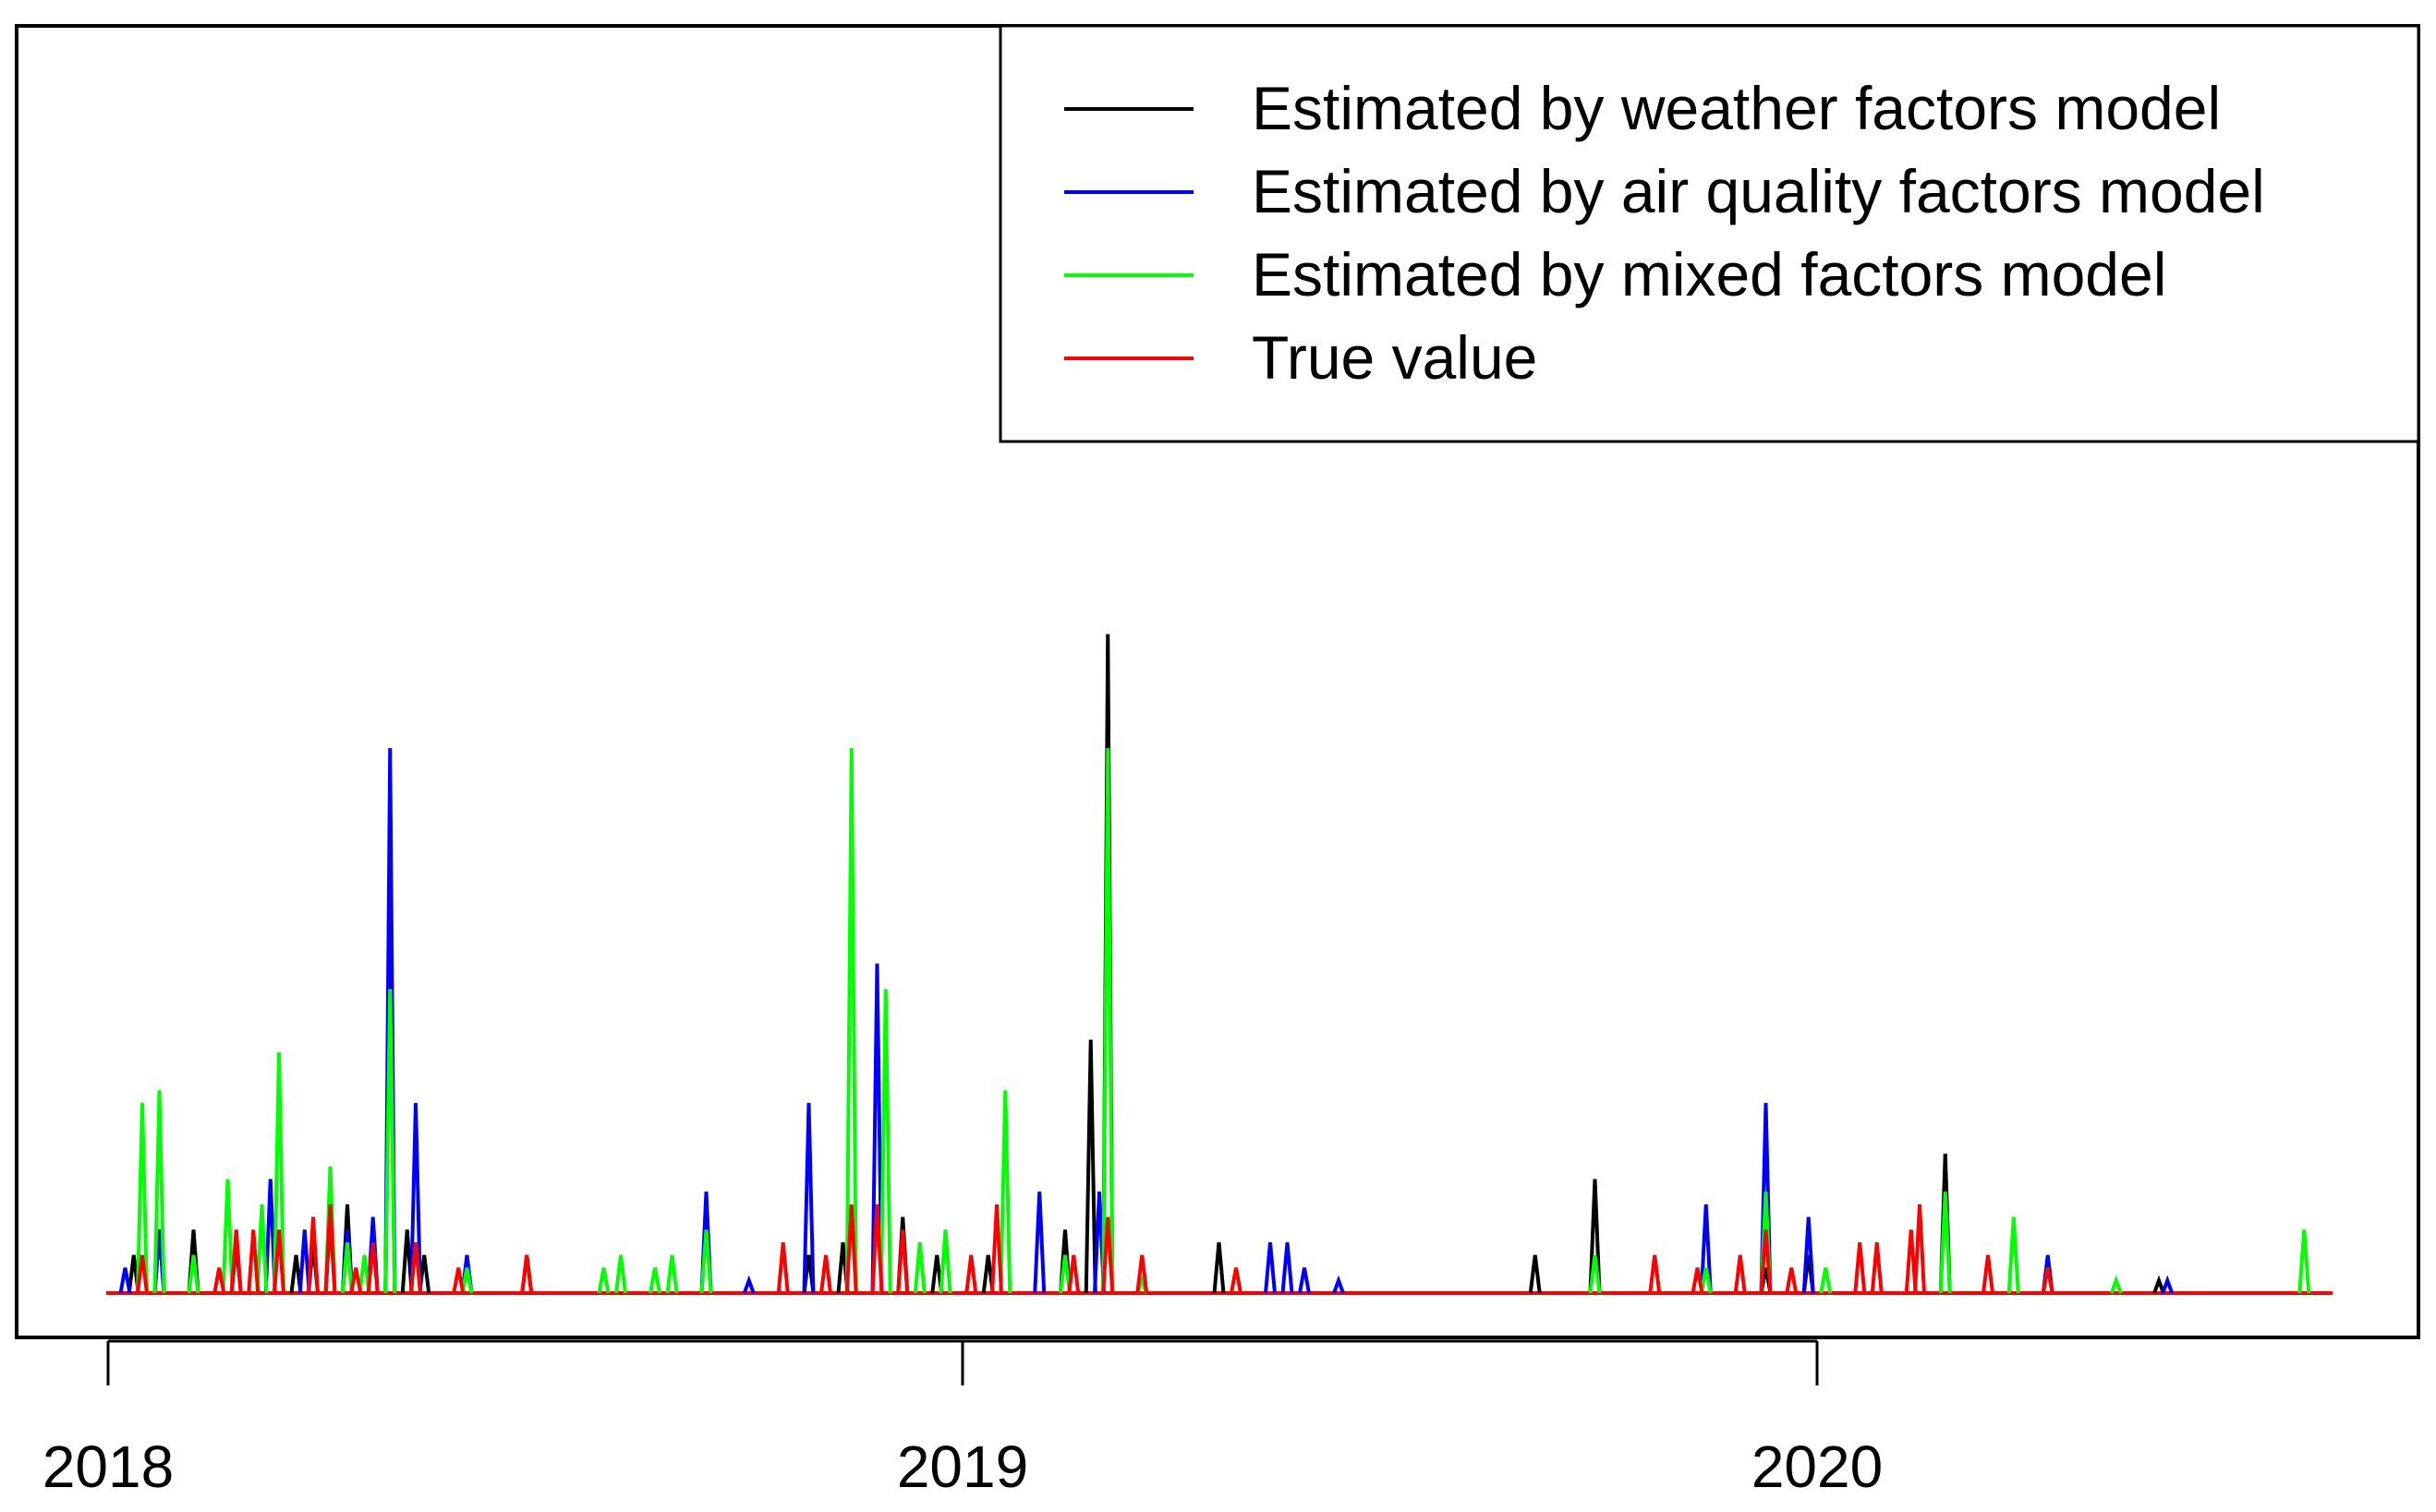 The height and width of the screenshot is (1512, 2436). What do you see at coordinates (1758, 191) in the screenshot?
I see `legend-label-air-quality: Estimated by air quality factors model` at bounding box center [1758, 191].